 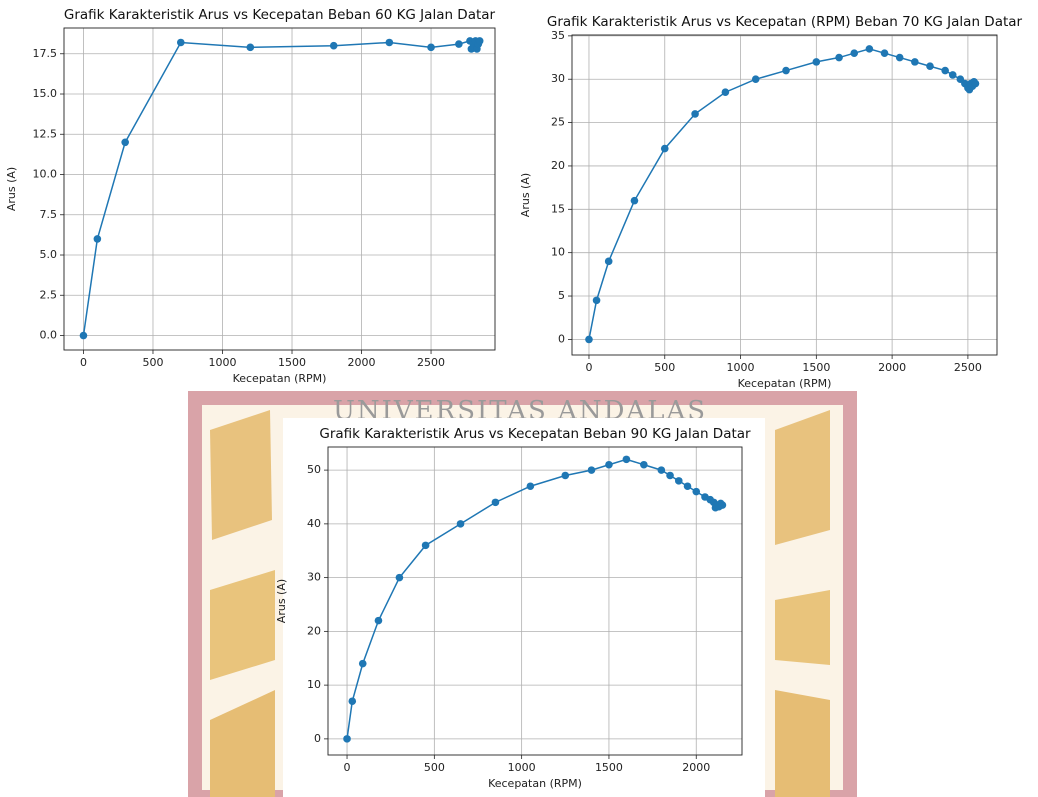 I want to click on y-tick-label: 35, so click(x=558, y=35).